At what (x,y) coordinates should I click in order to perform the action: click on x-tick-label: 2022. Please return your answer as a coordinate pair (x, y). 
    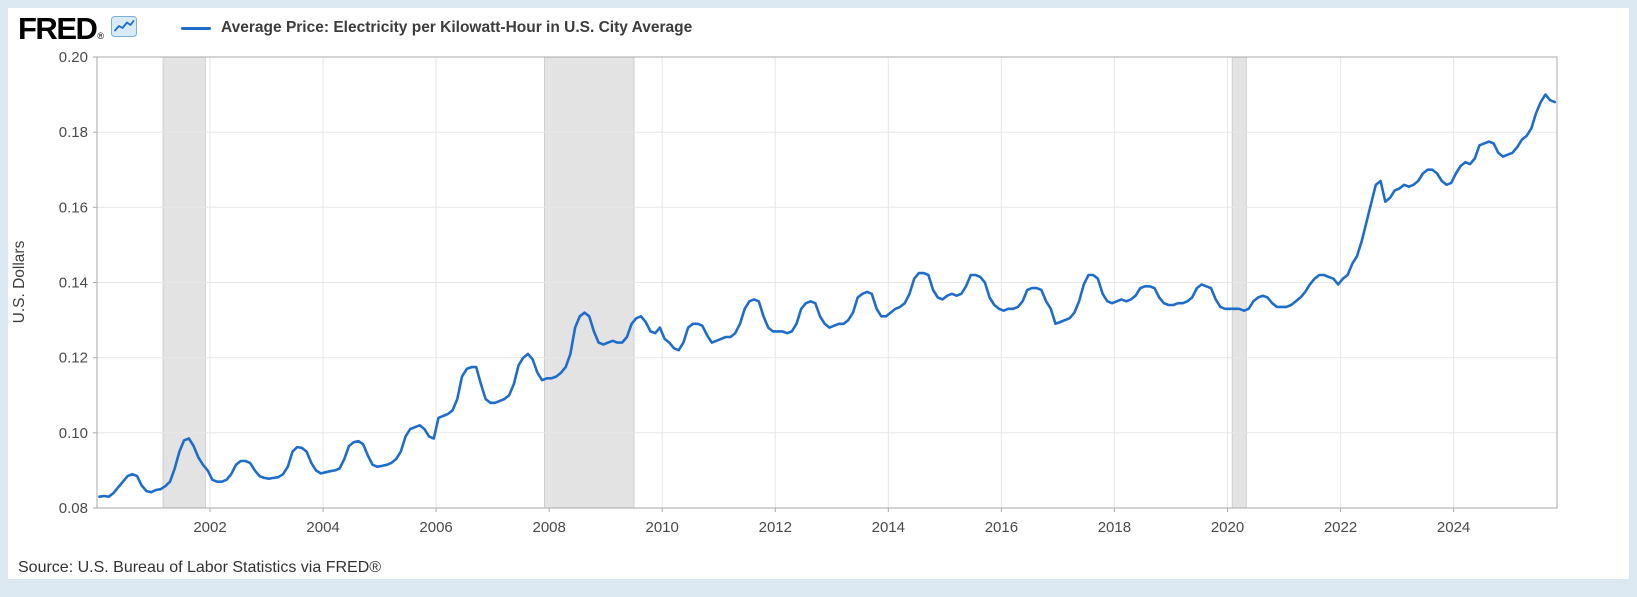
    Looking at the image, I should click on (1340, 527).